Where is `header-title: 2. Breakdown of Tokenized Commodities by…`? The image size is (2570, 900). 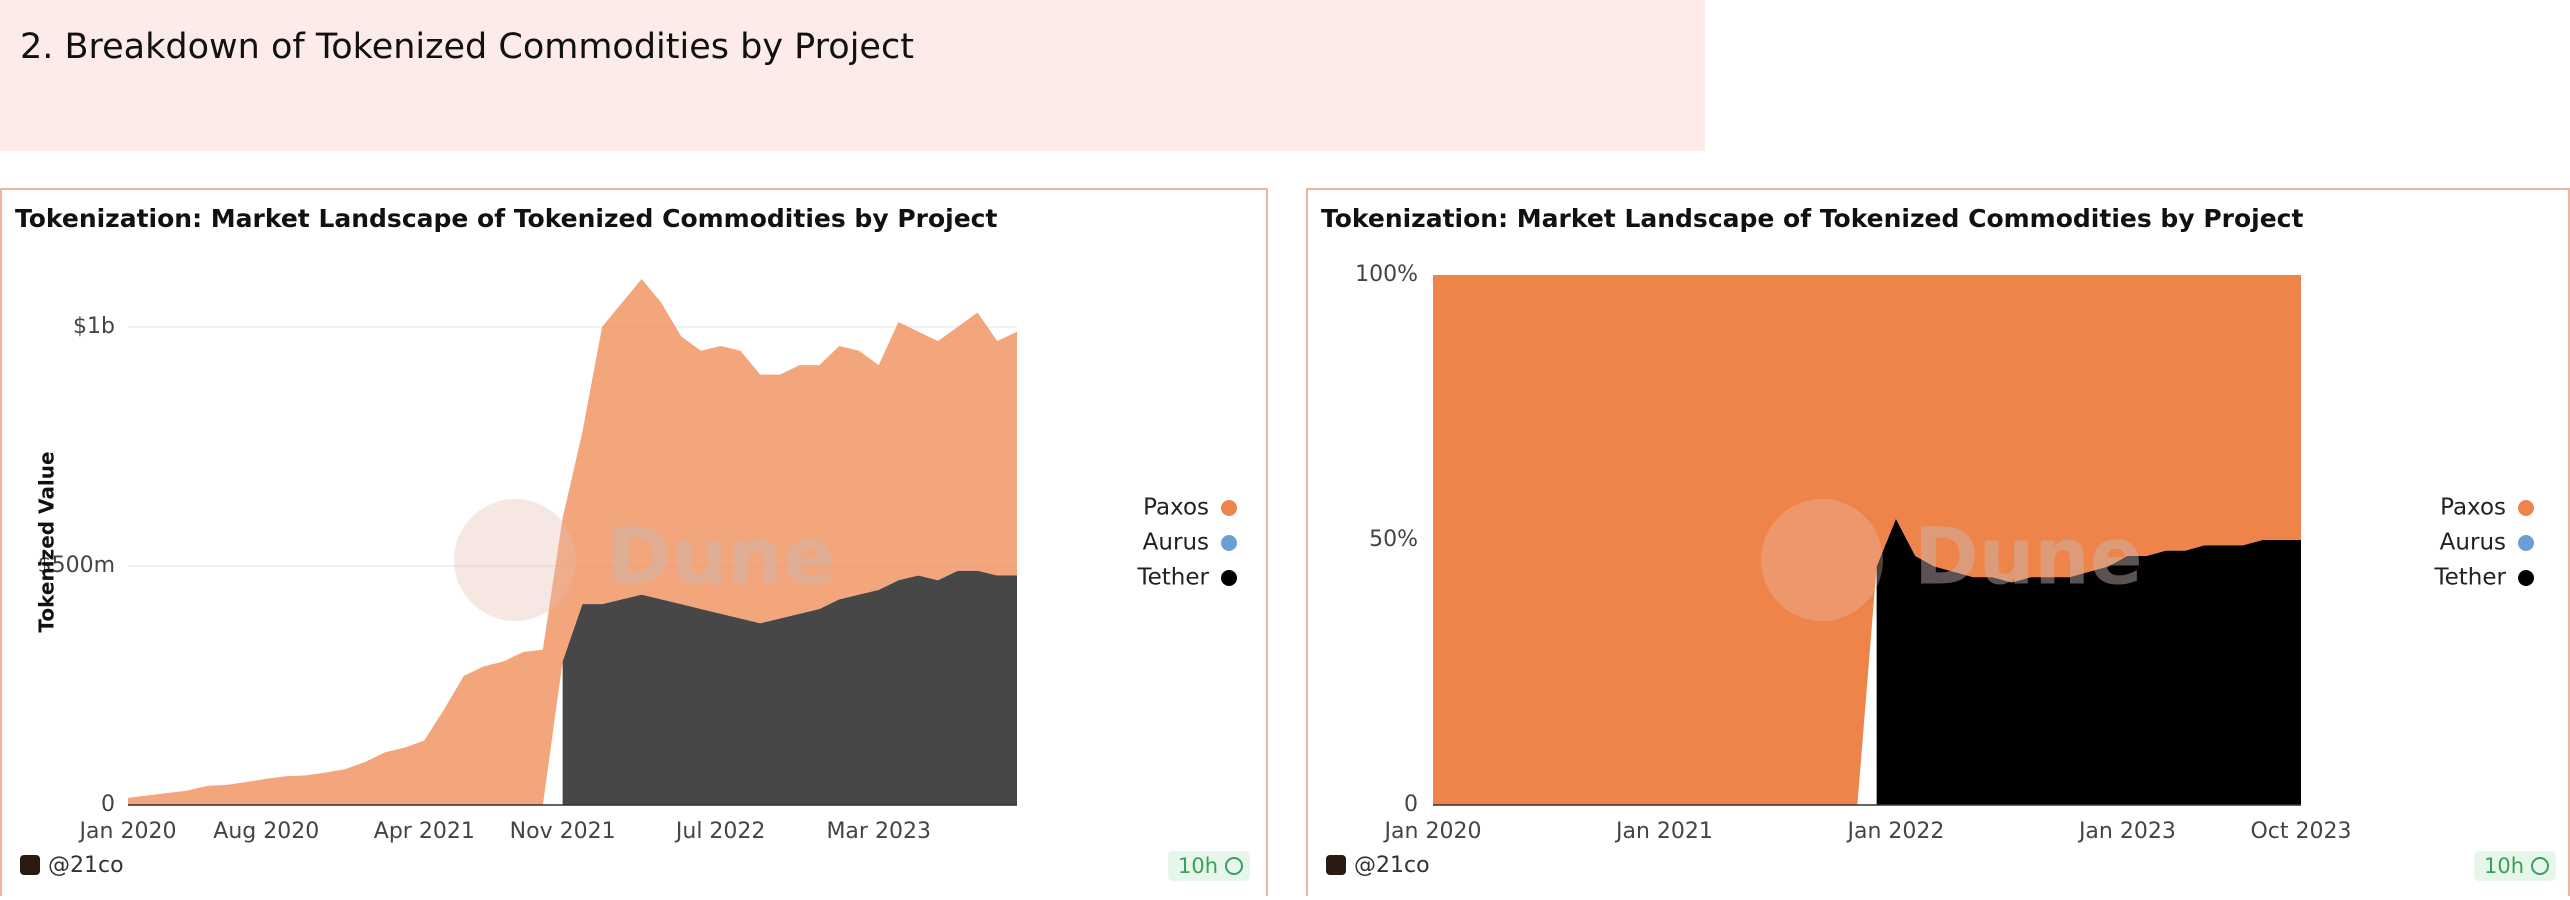 header-title: 2. Breakdown of Tokenized Commodities by… is located at coordinates (467, 47).